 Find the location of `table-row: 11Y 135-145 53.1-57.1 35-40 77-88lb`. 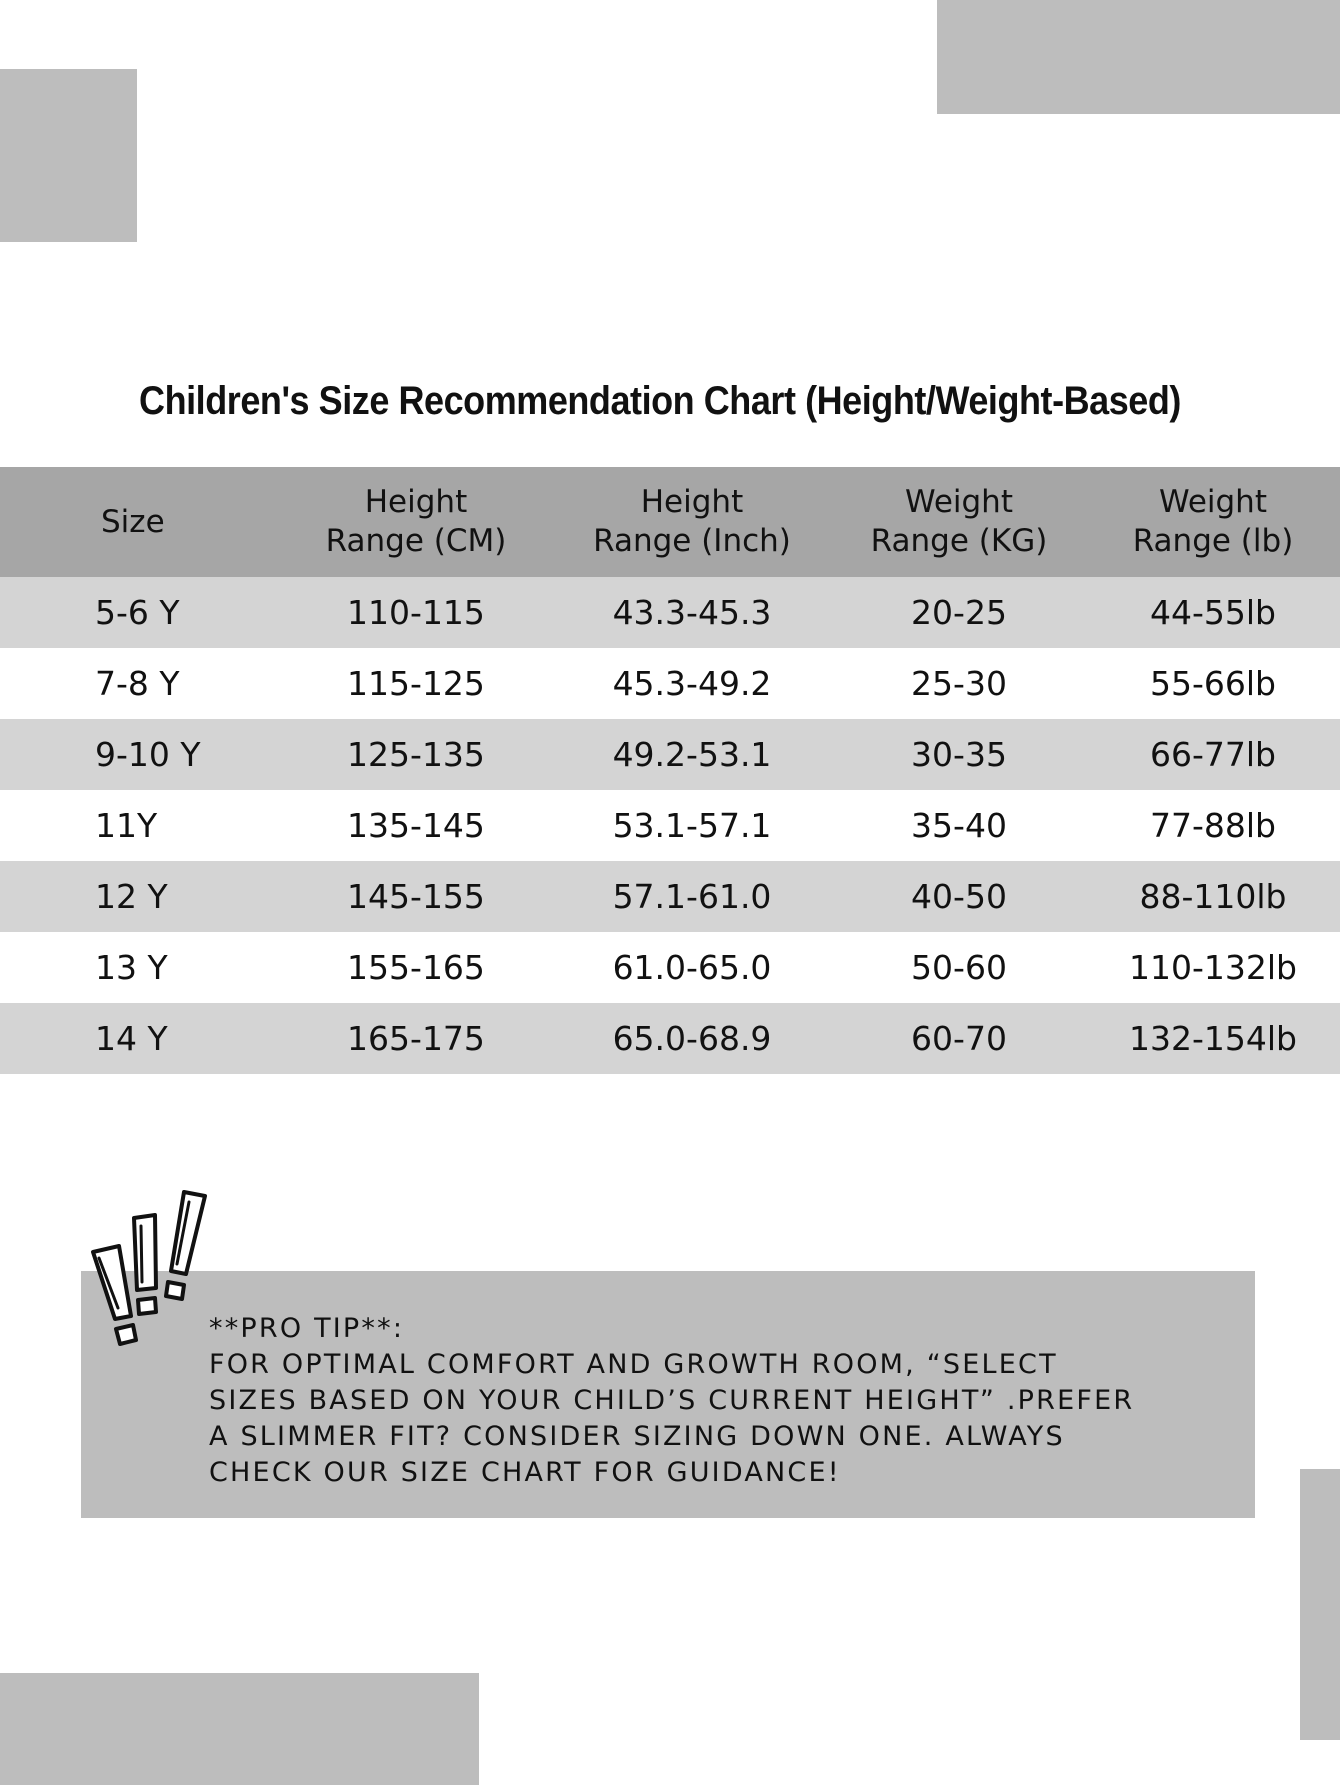

table-row: 11Y 135-145 53.1-57.1 35-40 77-88lb is located at coordinates (670, 825).